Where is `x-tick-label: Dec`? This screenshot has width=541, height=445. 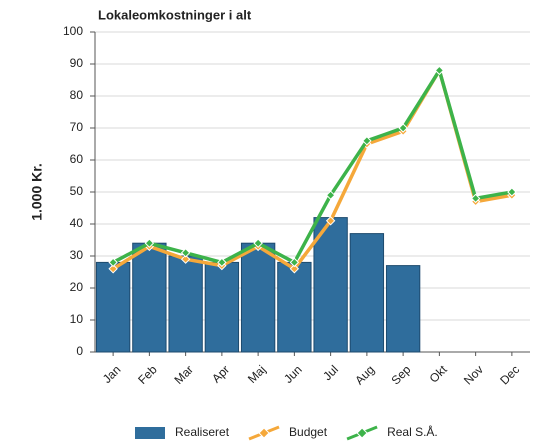 x-tick-label: Dec is located at coordinates (509, 374).